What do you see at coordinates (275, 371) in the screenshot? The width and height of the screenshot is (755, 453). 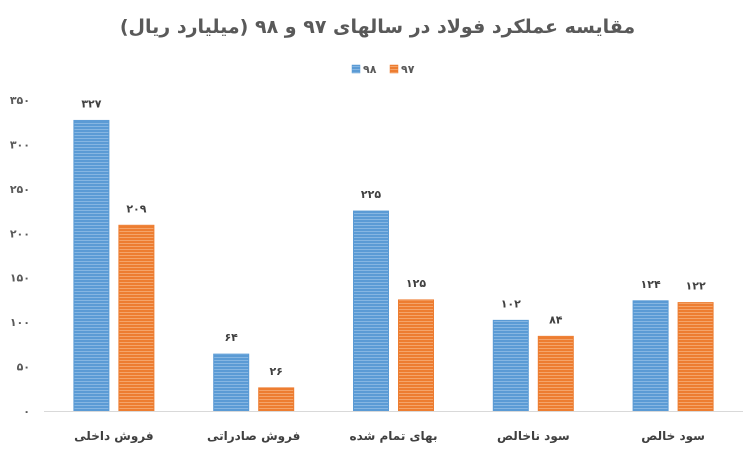 I see `data-label: ۲۶` at bounding box center [275, 371].